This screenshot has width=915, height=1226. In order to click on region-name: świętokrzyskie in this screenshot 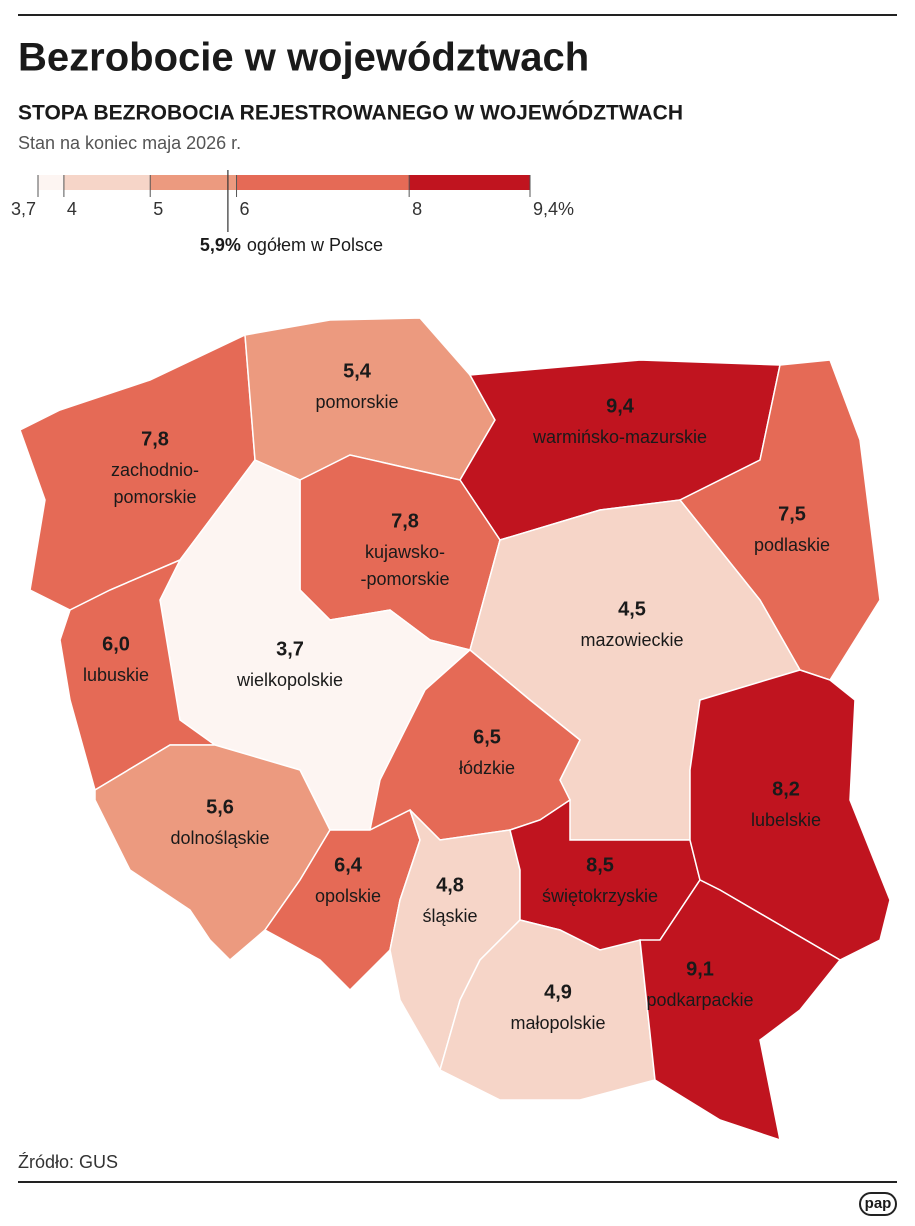, I will do `click(600, 896)`.